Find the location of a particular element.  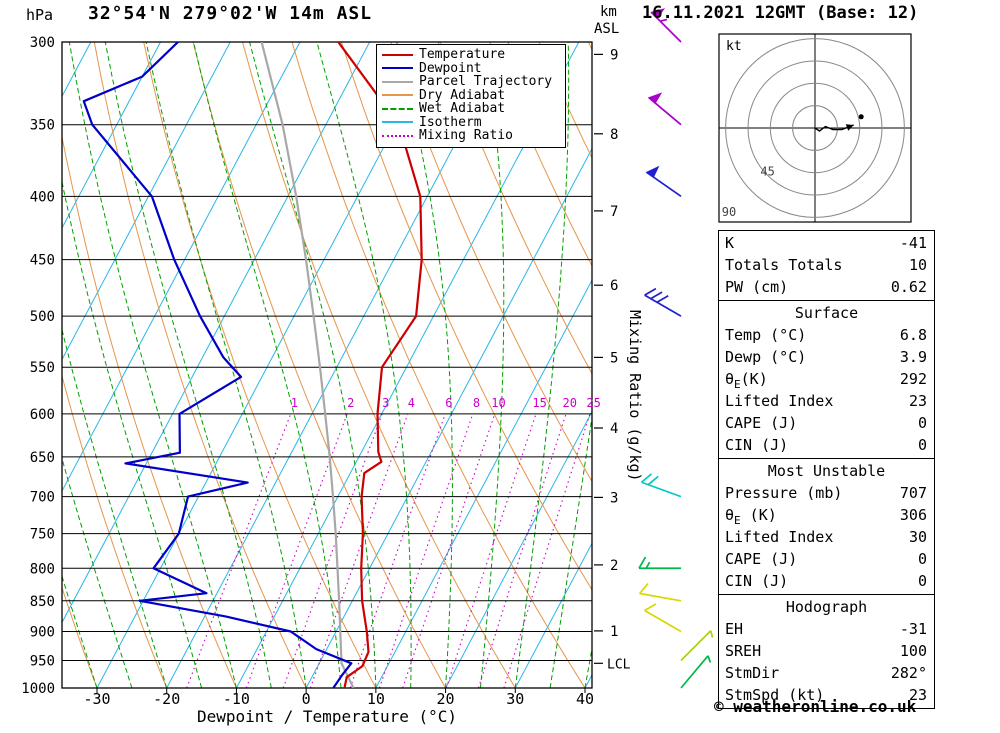

legend-label: Wet Adiabat is located at coordinates (462, 109).